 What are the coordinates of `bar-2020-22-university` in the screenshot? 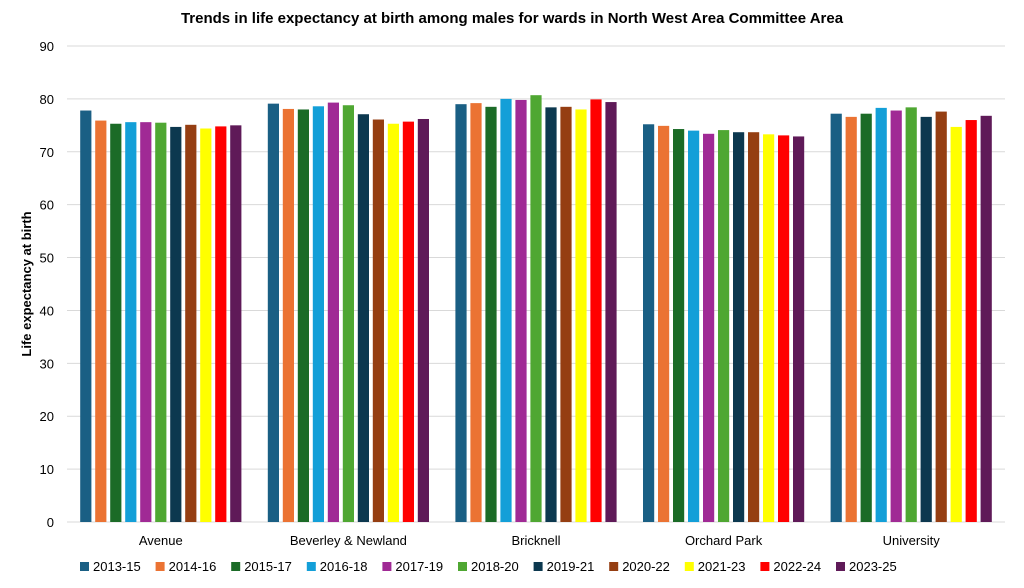 It's located at (941, 317).